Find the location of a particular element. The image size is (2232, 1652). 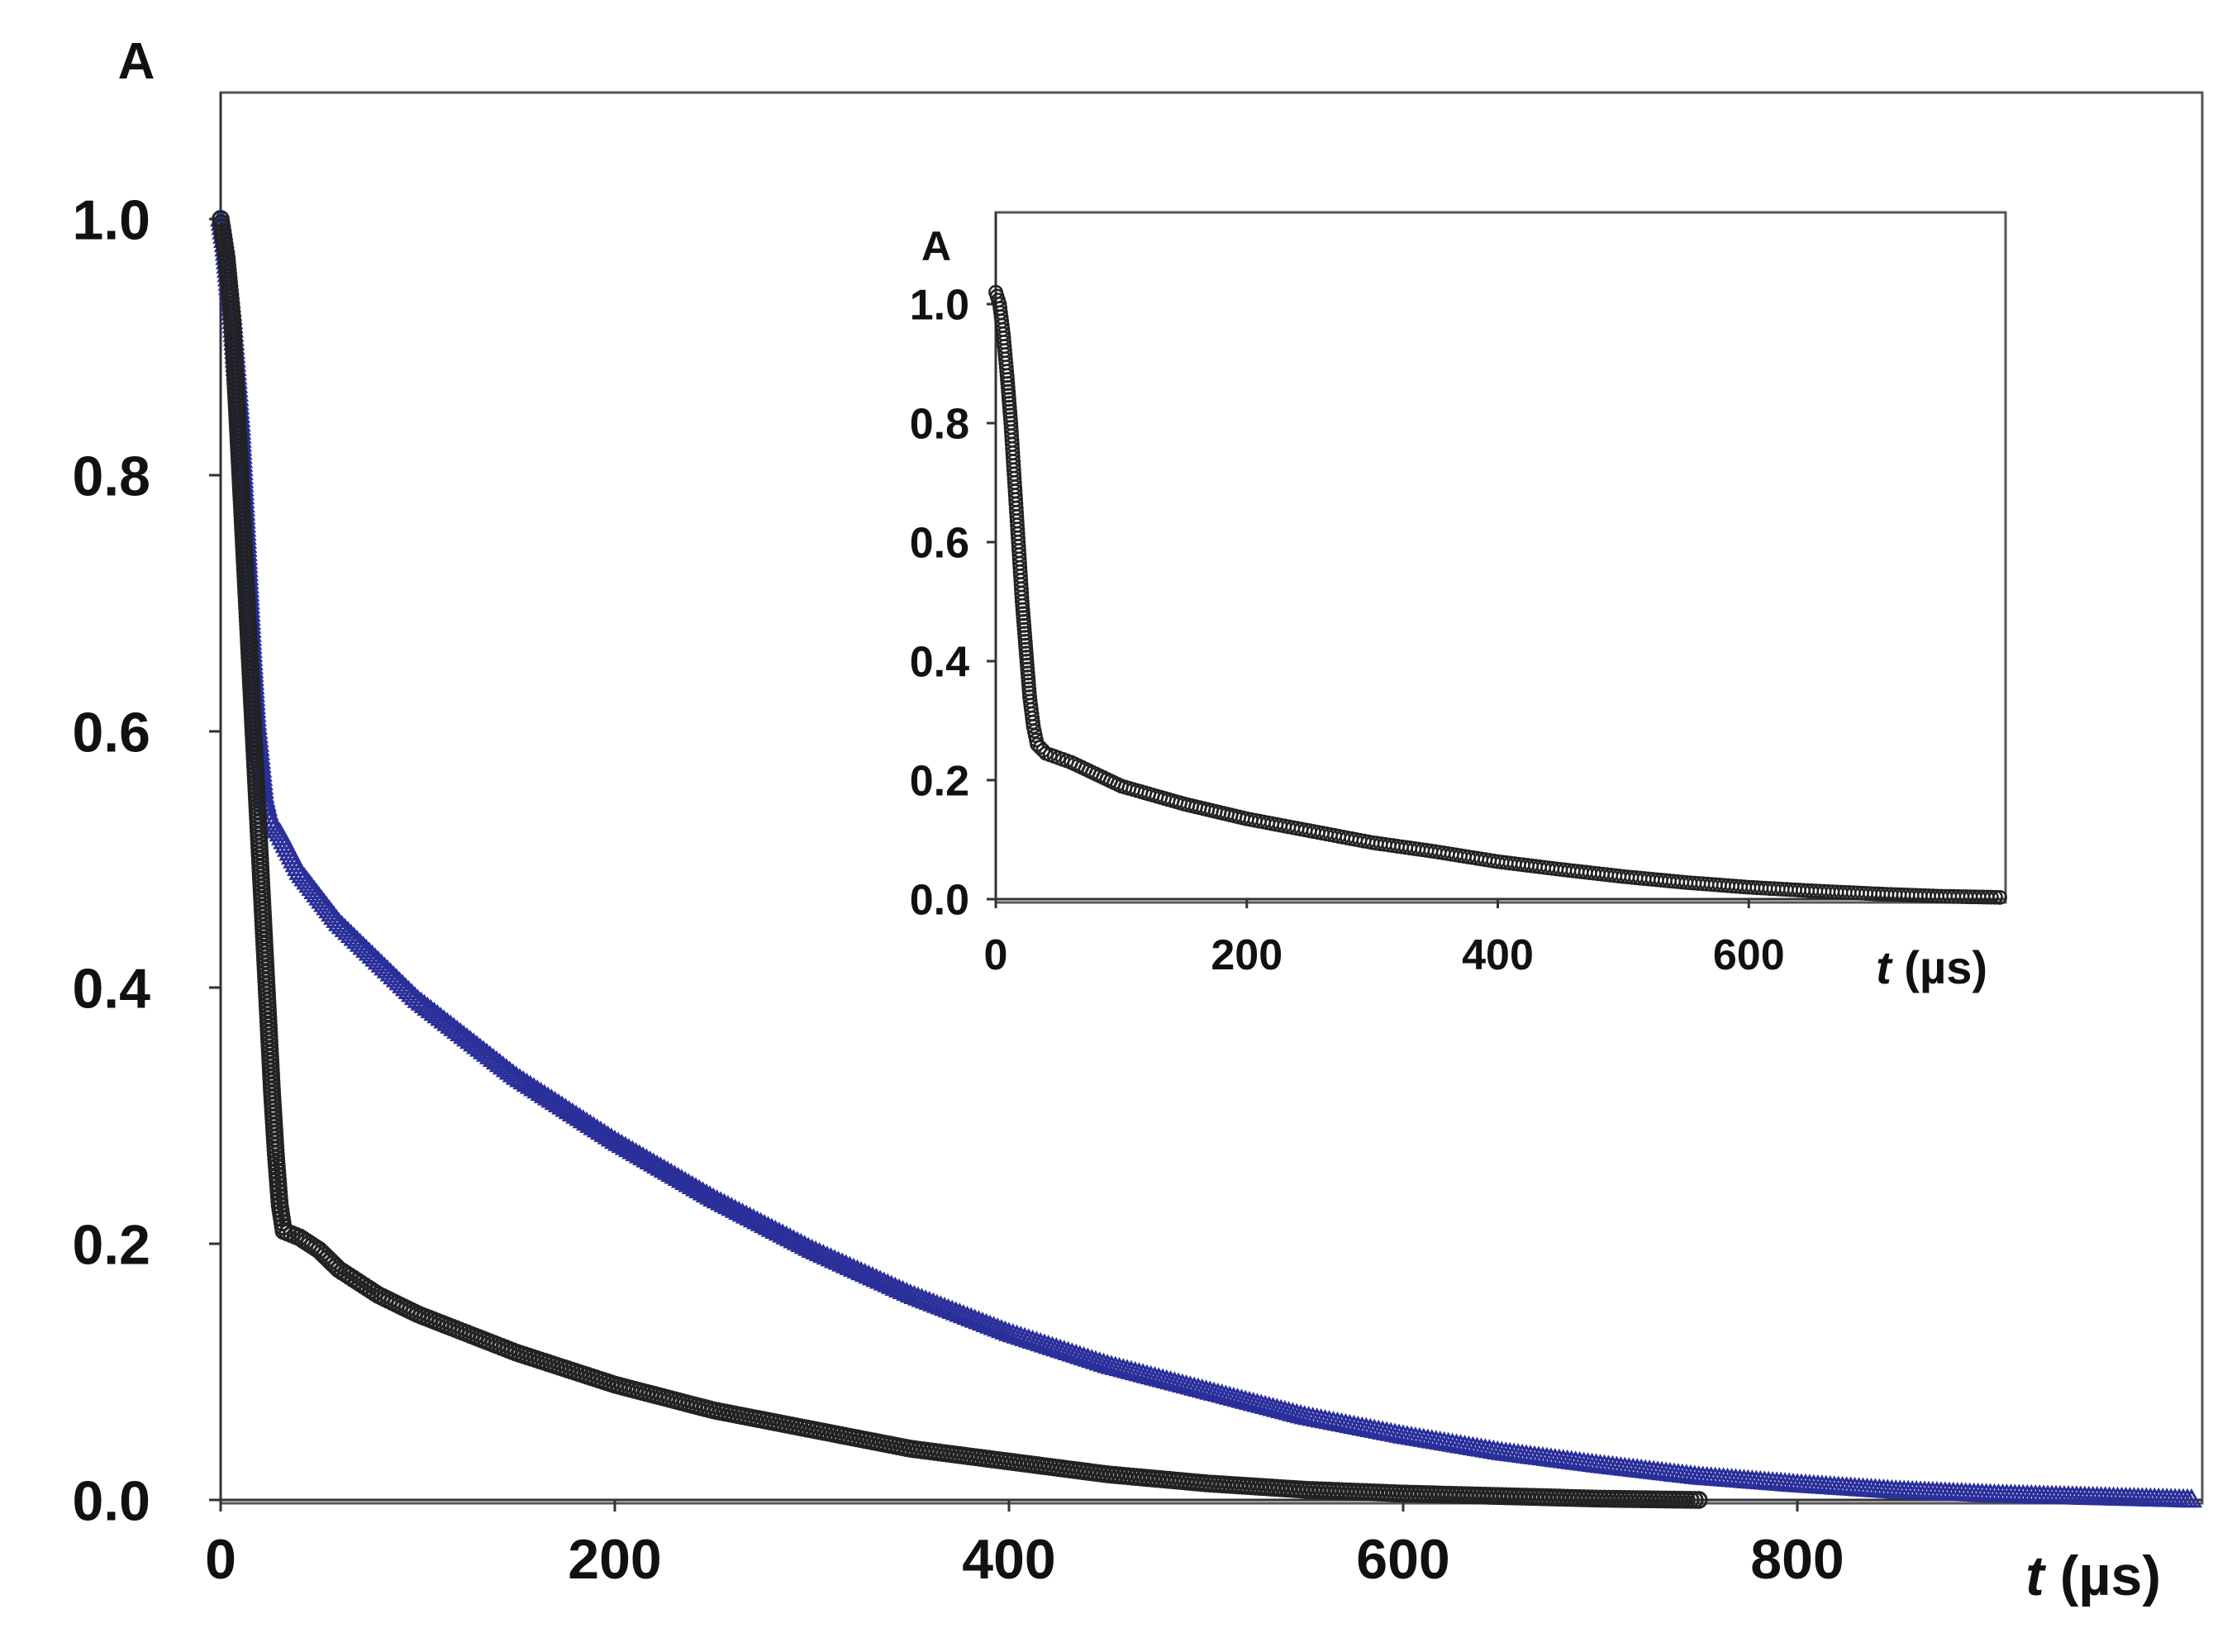

main-x-tick-label: 400 is located at coordinates (1009, 1559).